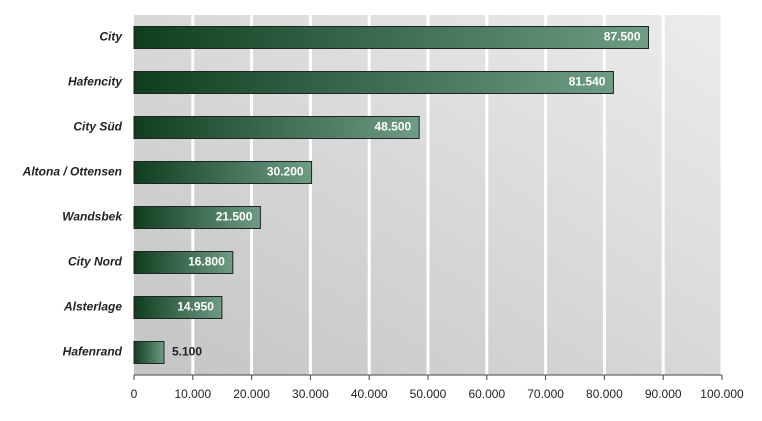  What do you see at coordinates (587, 82) in the screenshot?
I see `value-label: 81.540` at bounding box center [587, 82].